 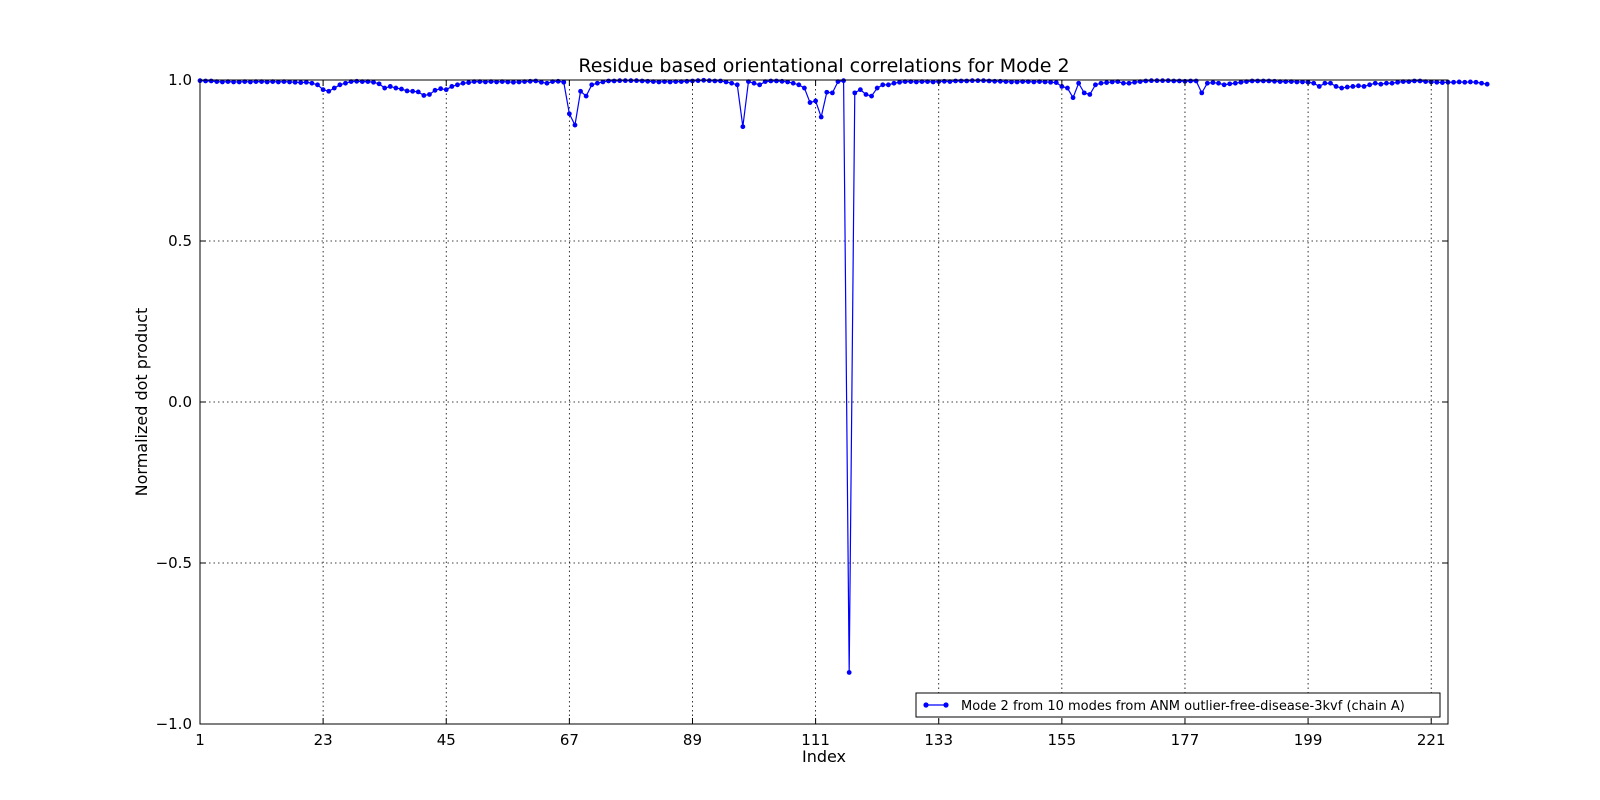 What do you see at coordinates (1308, 740) in the screenshot?
I see `x-tick-label: 199` at bounding box center [1308, 740].